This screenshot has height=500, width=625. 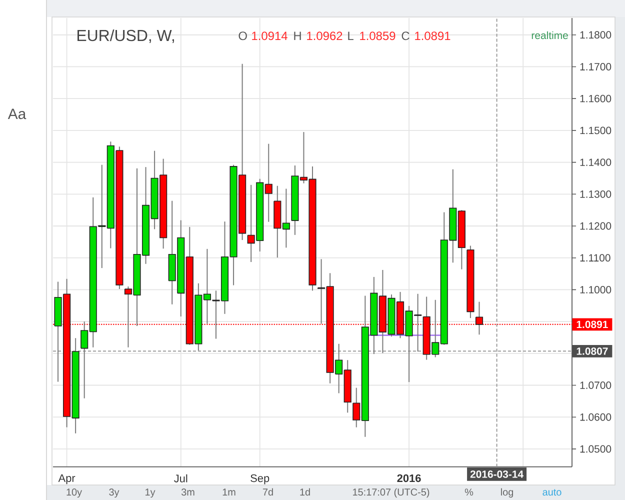 I want to click on y-tick-label: 1.1700, so click(x=596, y=66).